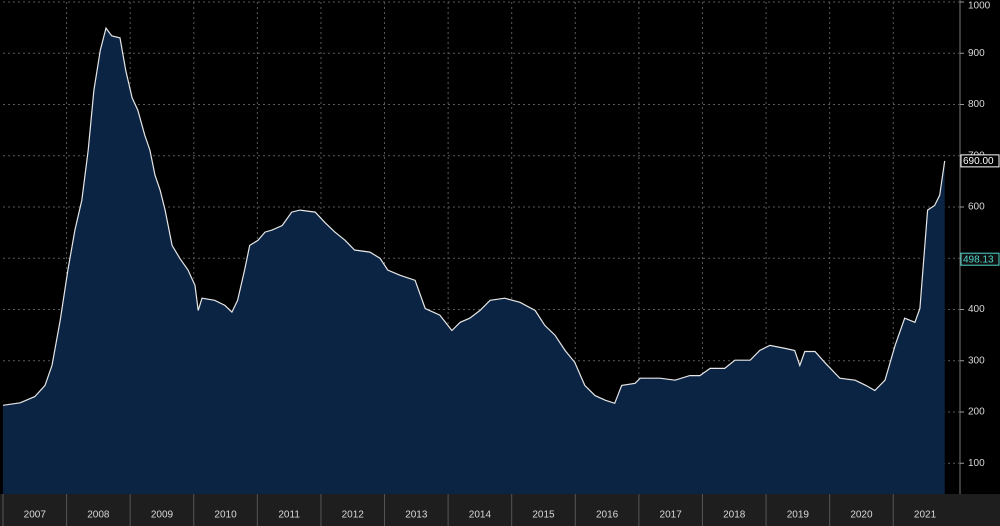 This screenshot has height=526, width=1000. I want to click on y-tick-label: 1000, so click(979, 6).